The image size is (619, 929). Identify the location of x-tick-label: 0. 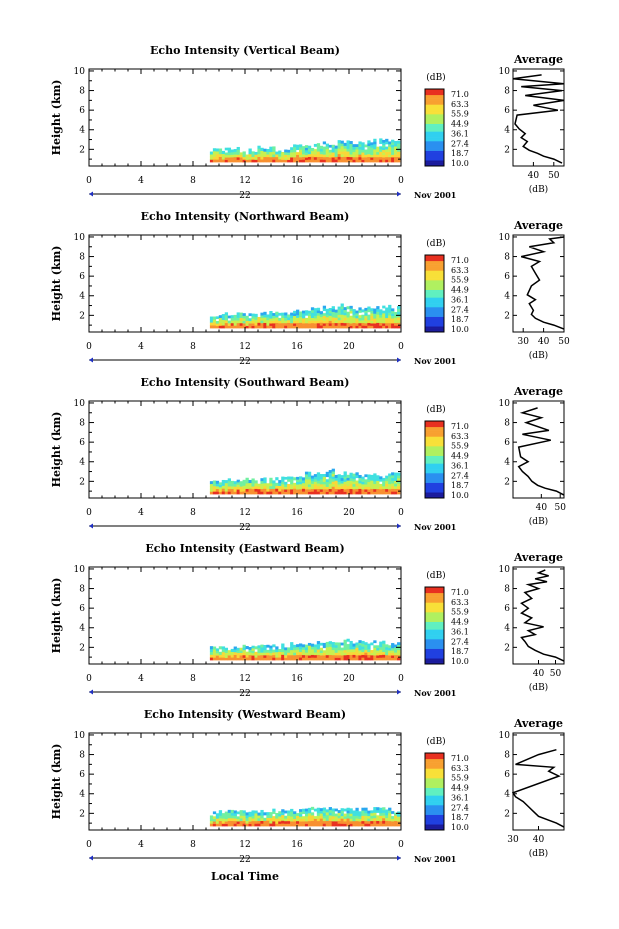
(401, 181).